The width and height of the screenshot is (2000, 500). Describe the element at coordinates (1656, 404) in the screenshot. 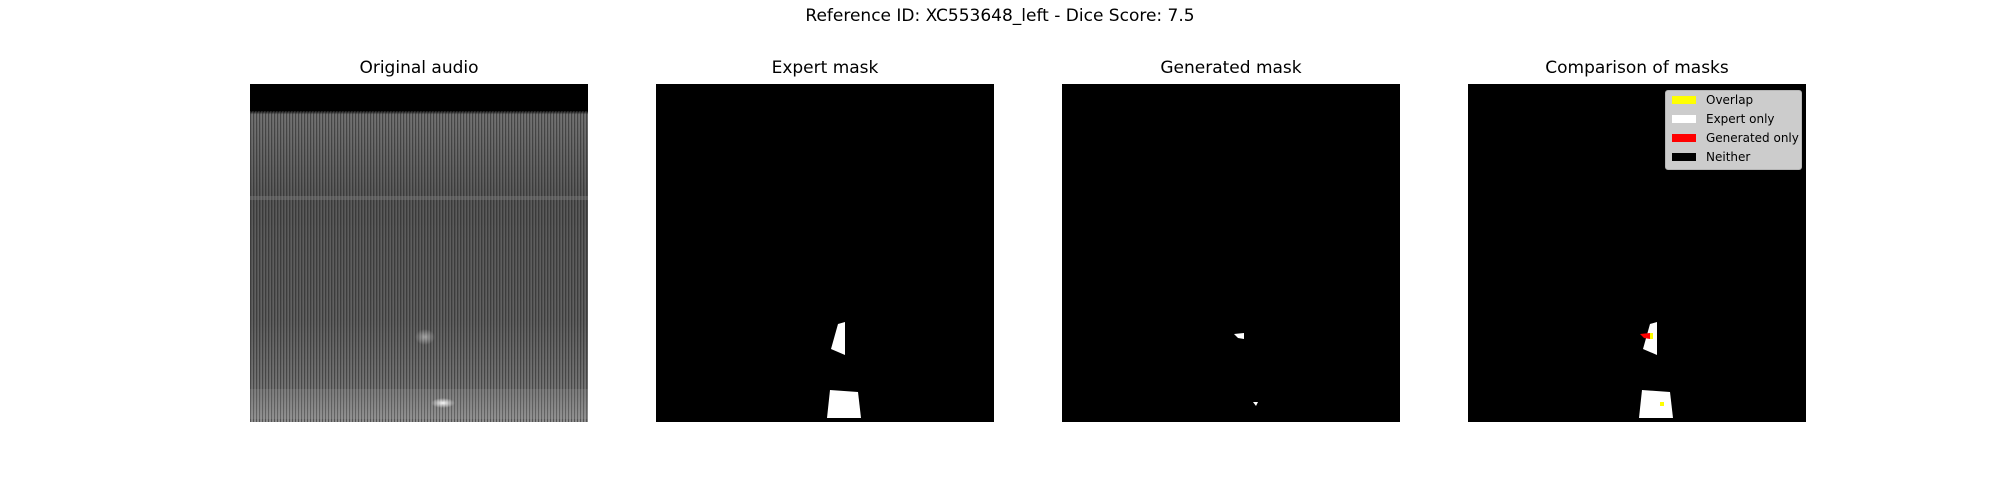

I see `comparison-expert-lower` at that location.